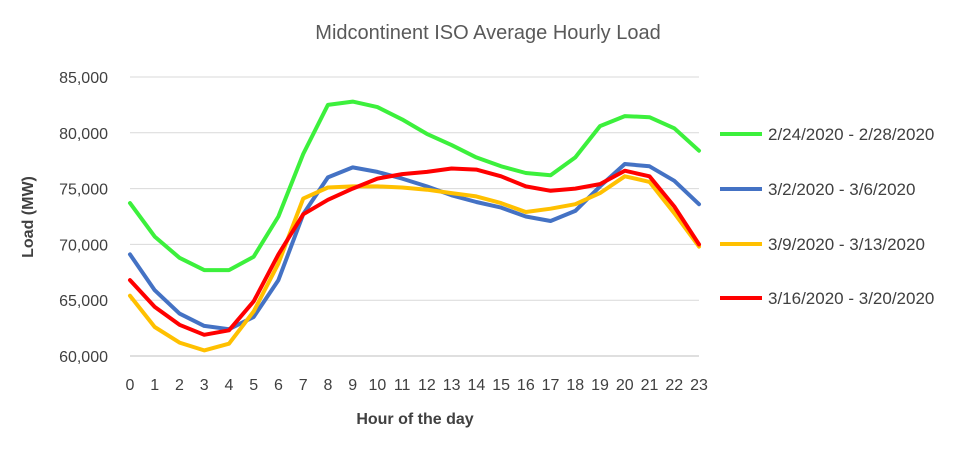  What do you see at coordinates (229, 385) in the screenshot?
I see `x-tick-label: 4` at bounding box center [229, 385].